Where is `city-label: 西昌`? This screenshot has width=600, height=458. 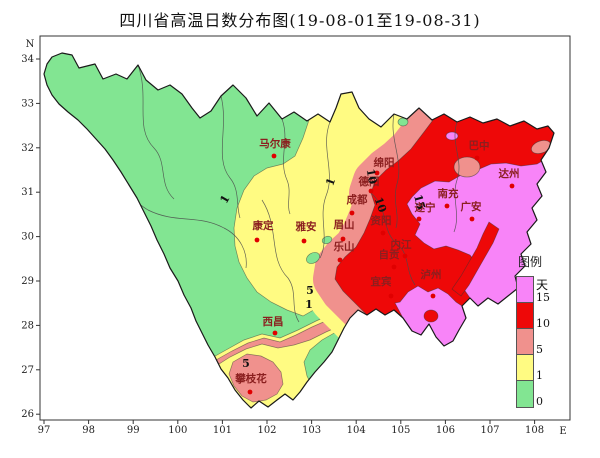
city-label: 西昌 is located at coordinates (273, 322).